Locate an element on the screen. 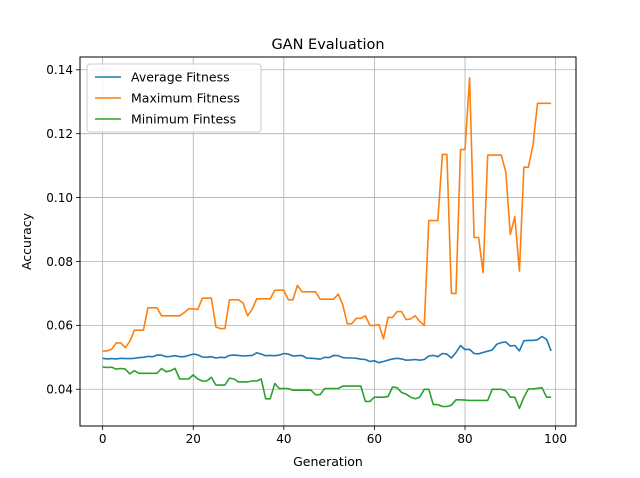  legend-label-minimum-fintess: Minimum Fintess is located at coordinates (183, 119).